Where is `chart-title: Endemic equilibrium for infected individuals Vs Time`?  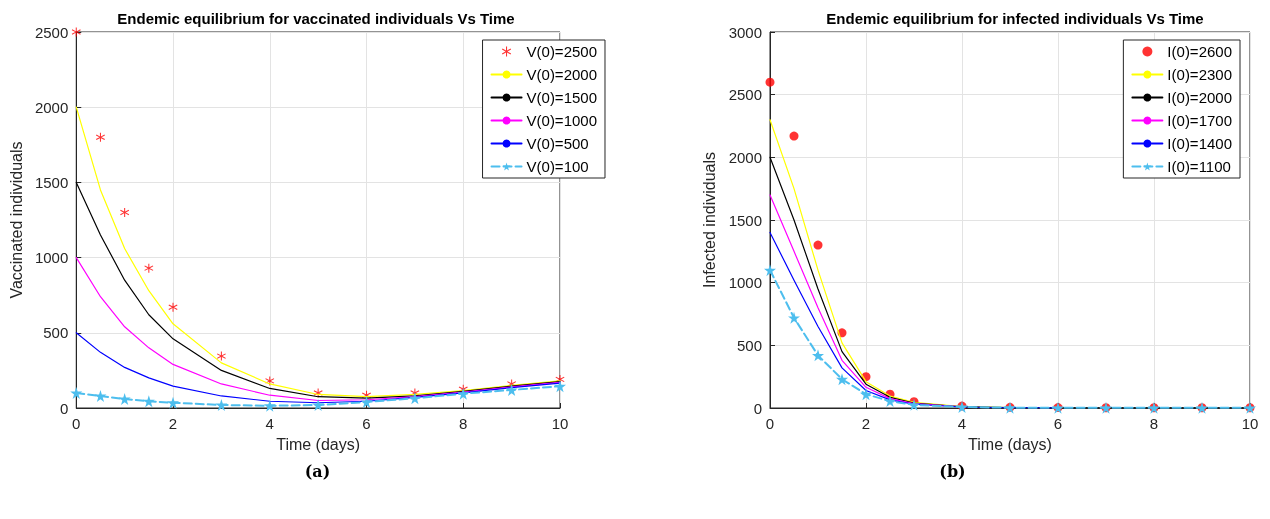
chart-title: Endemic equilibrium for infected individuals Vs Time is located at coordinates (1015, 18).